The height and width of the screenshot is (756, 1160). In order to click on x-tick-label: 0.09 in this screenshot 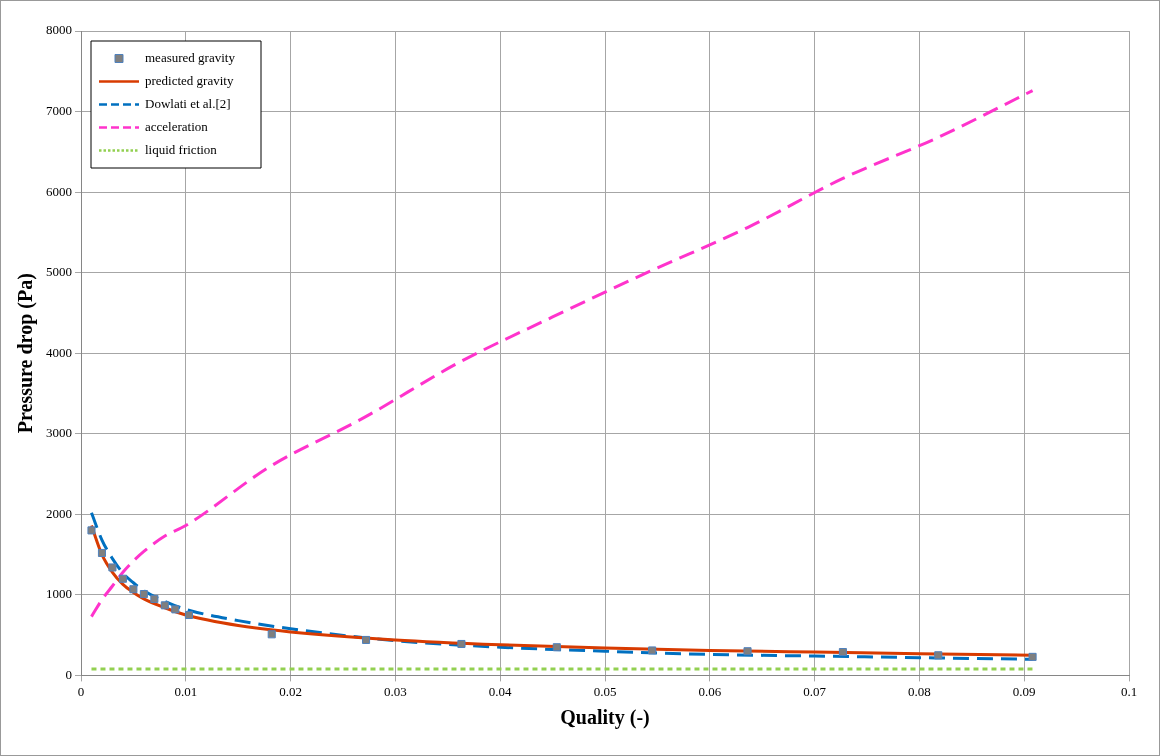, I will do `click(1024, 691)`.